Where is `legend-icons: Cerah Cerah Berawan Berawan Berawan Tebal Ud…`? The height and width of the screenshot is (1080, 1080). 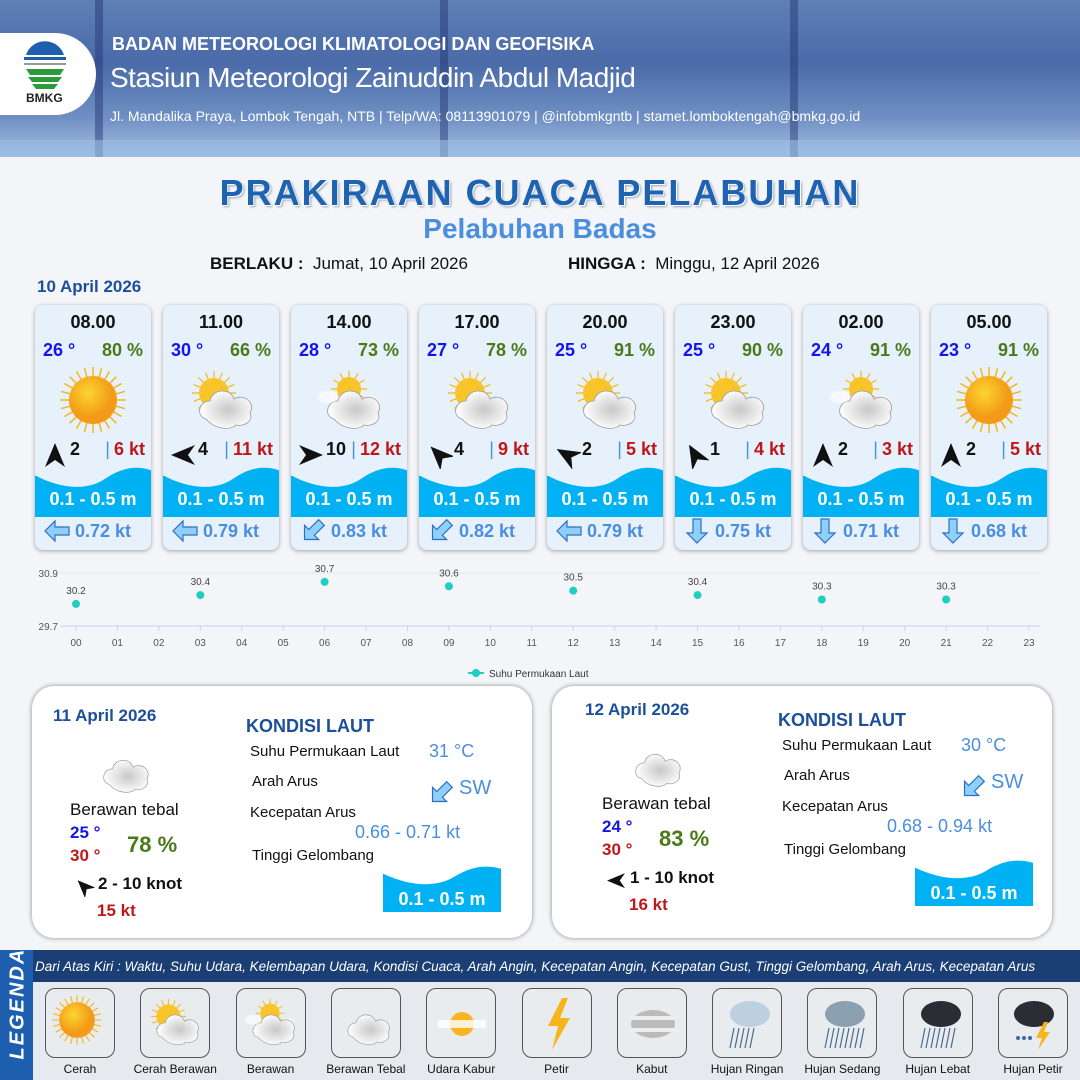
legend-icons: Cerah Cerah Berawan Berawan Berawan Tebal Ud… is located at coordinates (556, 1031).